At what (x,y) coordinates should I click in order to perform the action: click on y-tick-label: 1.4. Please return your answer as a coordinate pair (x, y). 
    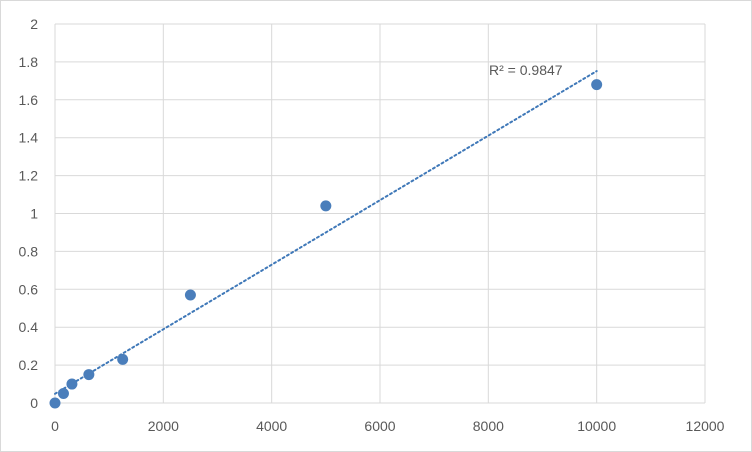
    Looking at the image, I should click on (29, 138).